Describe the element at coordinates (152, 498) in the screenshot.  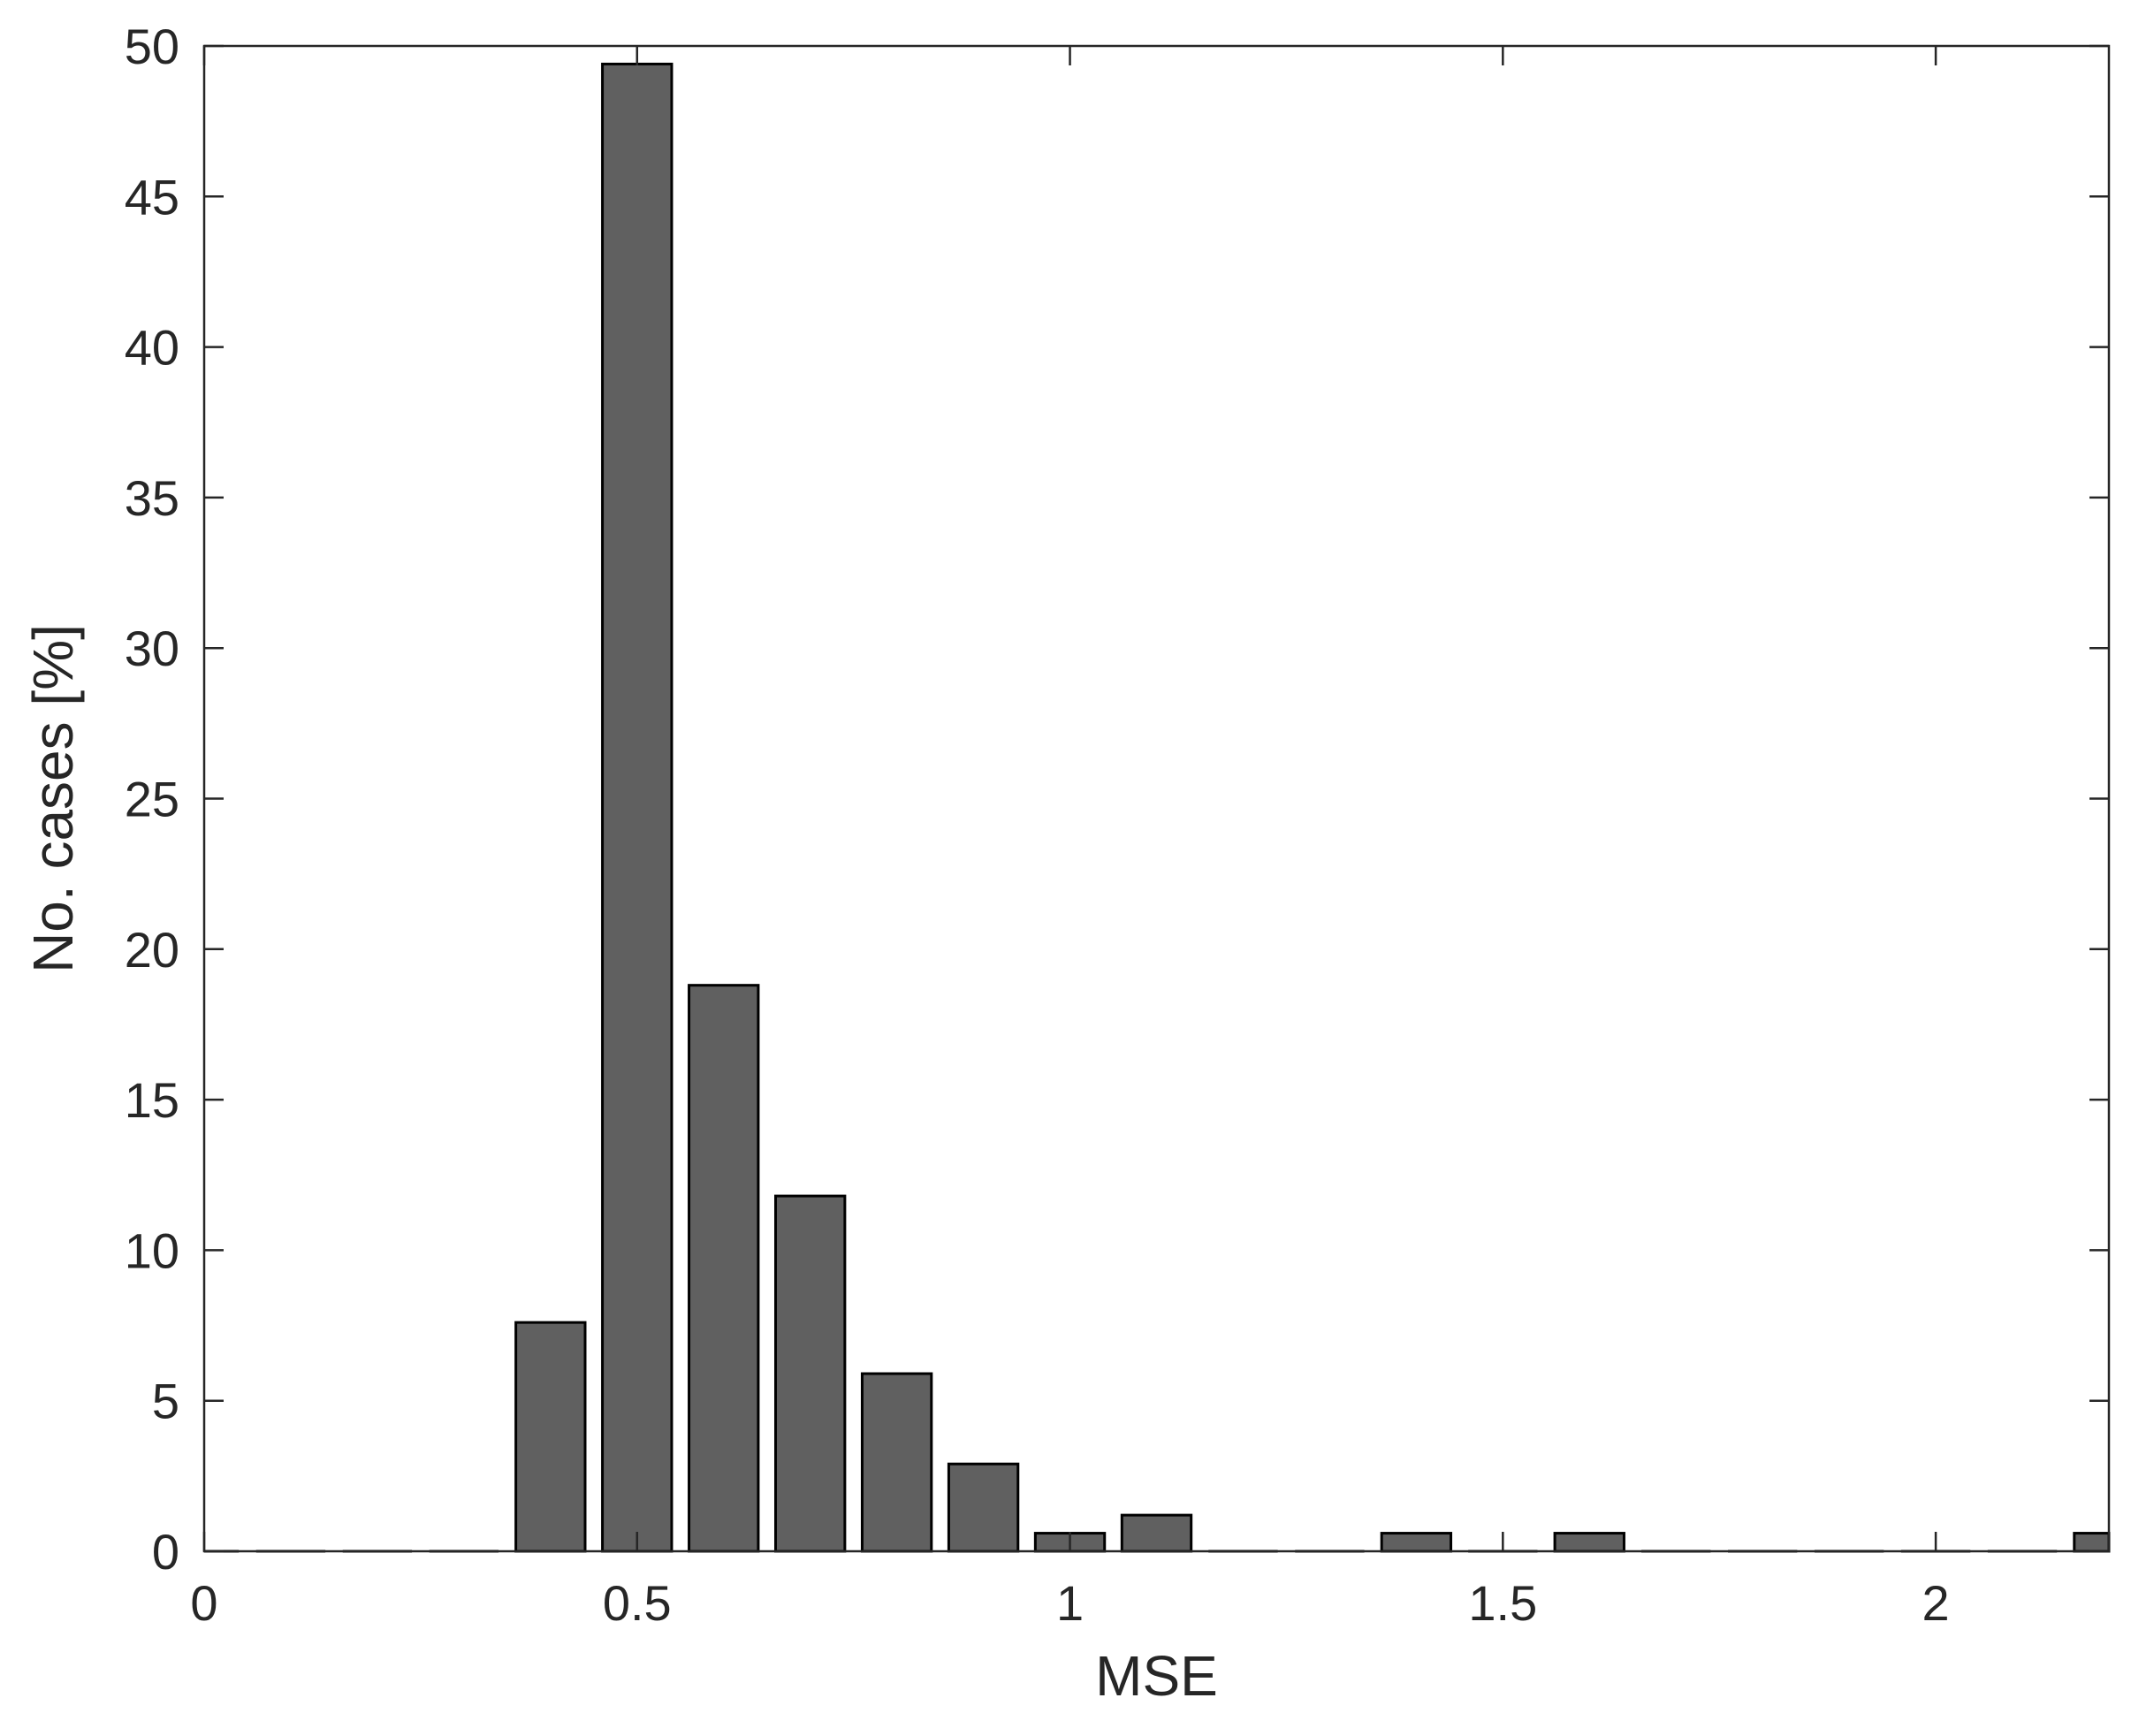
I see `y-tick-label: 35` at that location.